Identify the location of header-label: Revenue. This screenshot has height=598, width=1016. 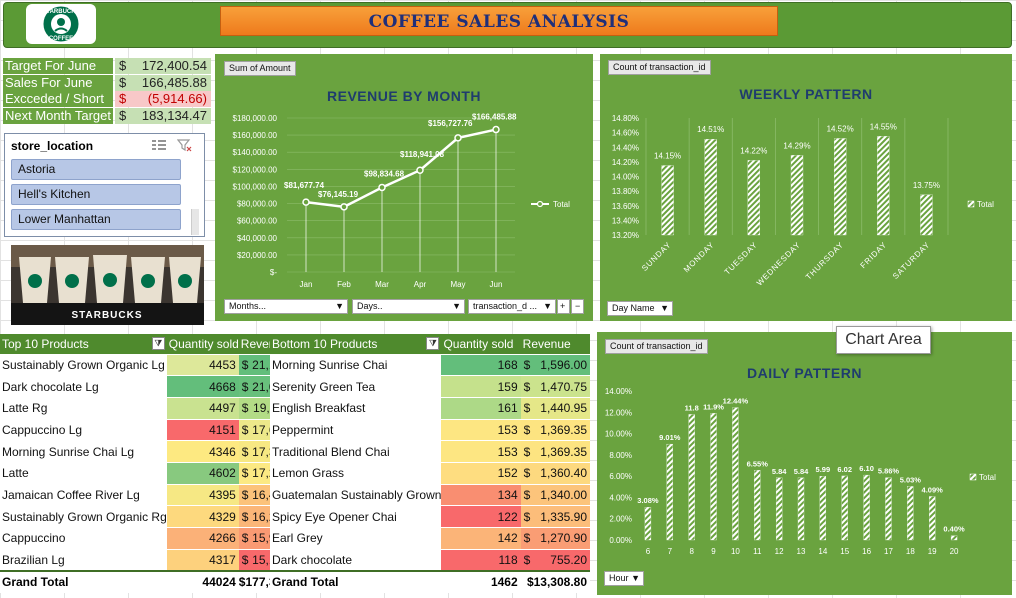
(546, 343).